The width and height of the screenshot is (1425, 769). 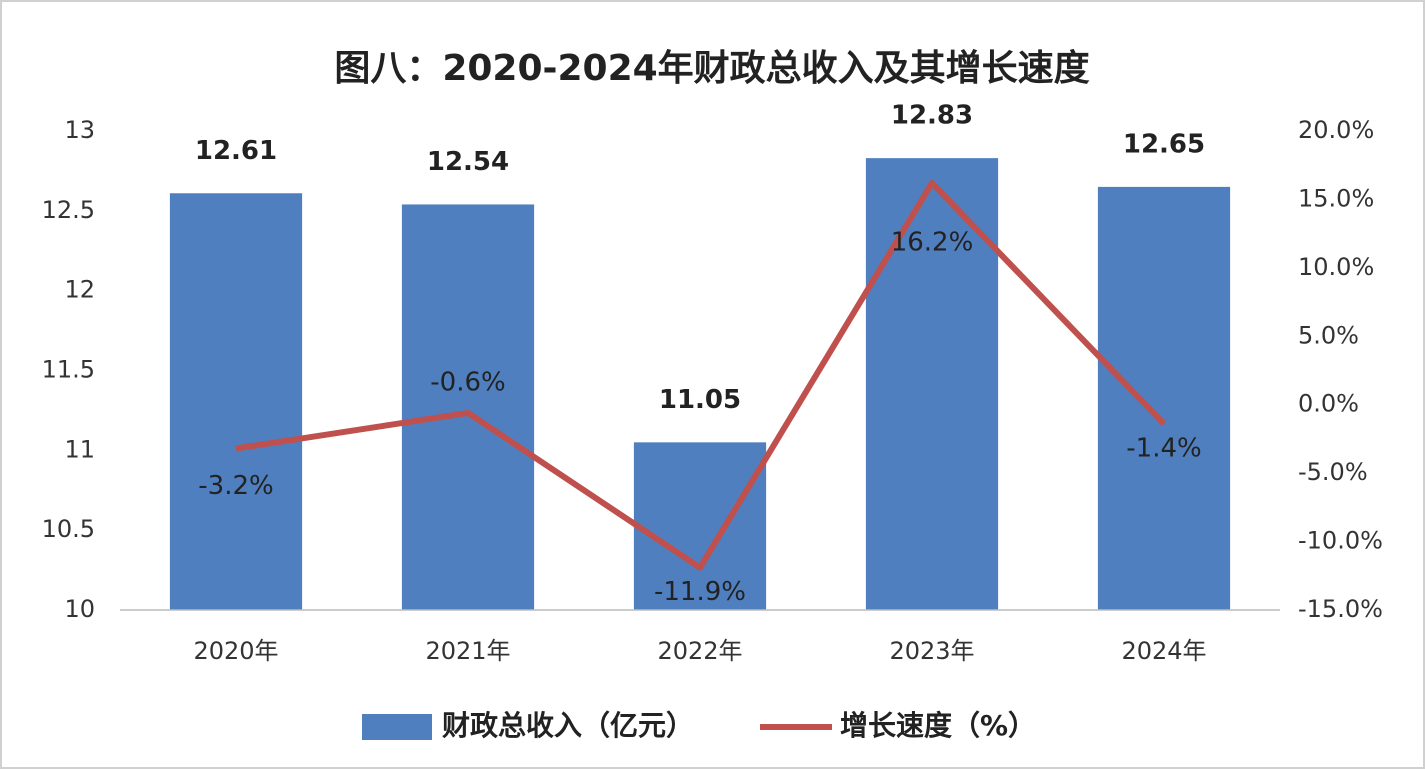 I want to click on legend-swatch, so click(x=397, y=727).